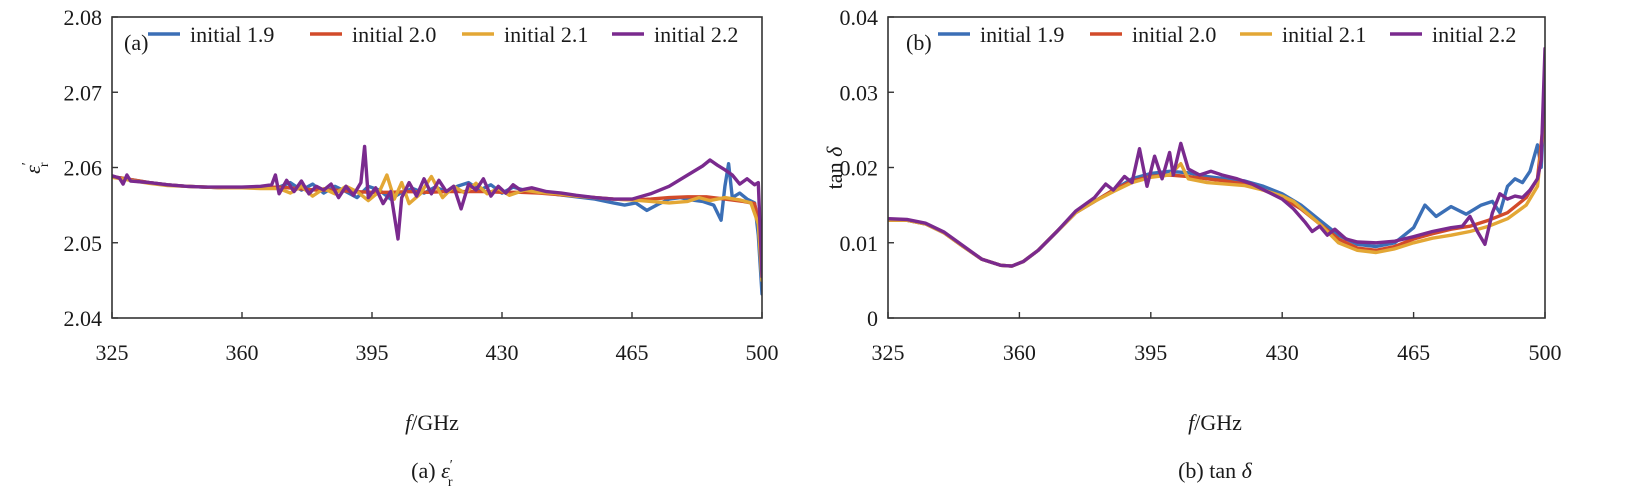 The width and height of the screenshot is (1644, 501). What do you see at coordinates (83, 92) in the screenshot?
I see `y-tick-label-a-3: 2.07` at bounding box center [83, 92].